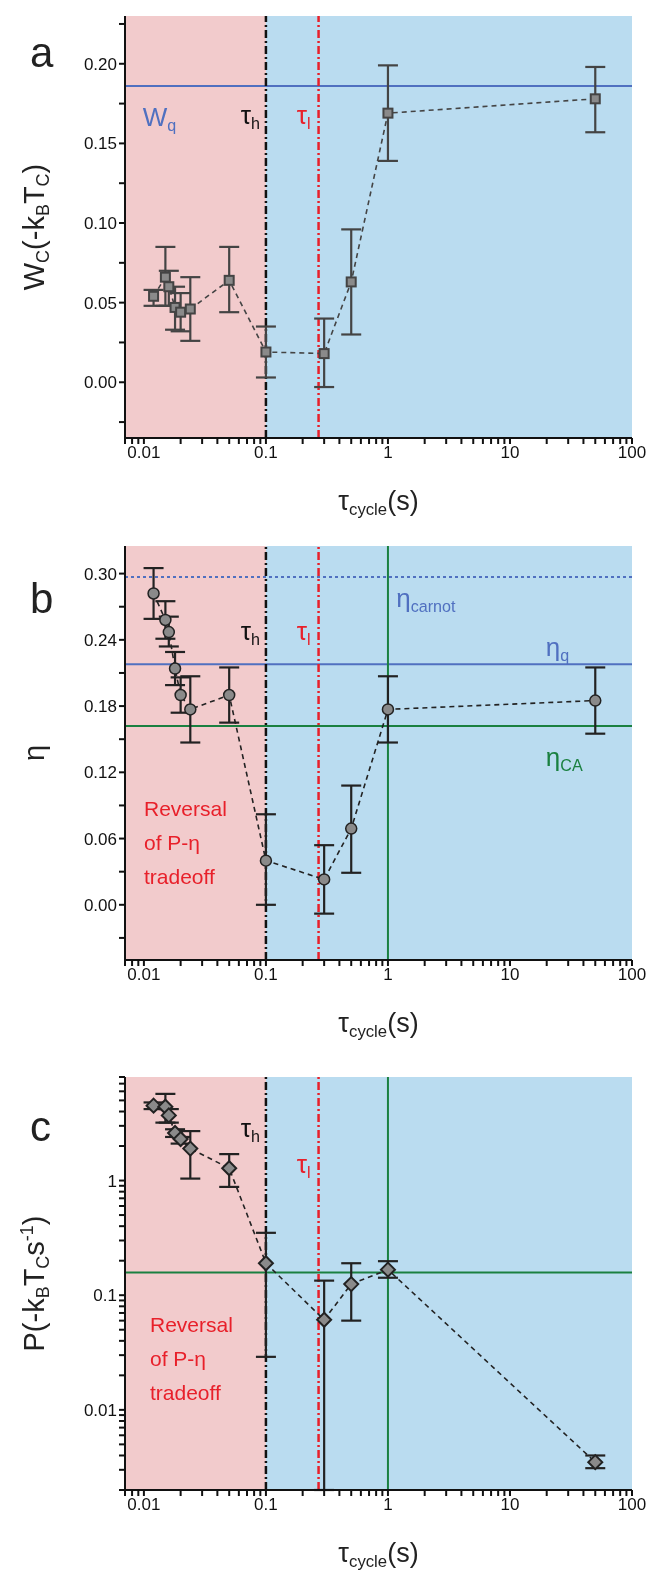 The image size is (657, 1574). Describe the element at coordinates (42, 598) in the screenshot. I see `text: b` at that location.